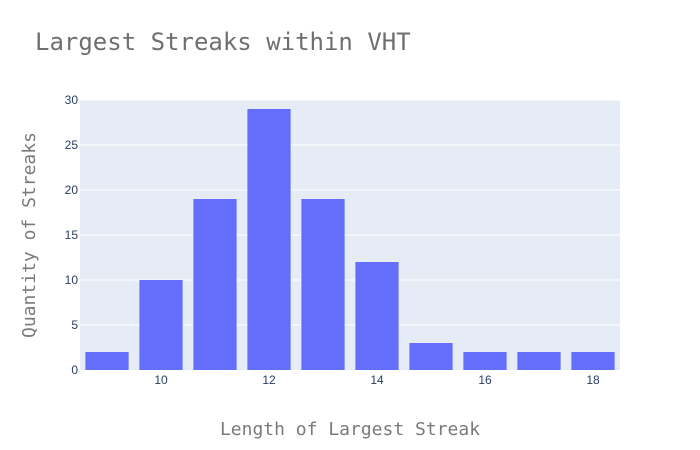 Image resolution: width=700 pixels, height=450 pixels. What do you see at coordinates (74, 325) in the screenshot?
I see `y-tick-label: 5` at bounding box center [74, 325].